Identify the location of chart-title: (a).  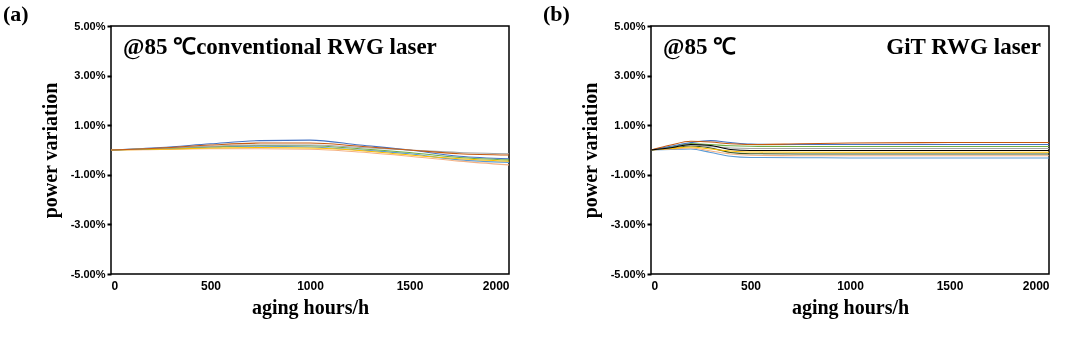
(16, 13).